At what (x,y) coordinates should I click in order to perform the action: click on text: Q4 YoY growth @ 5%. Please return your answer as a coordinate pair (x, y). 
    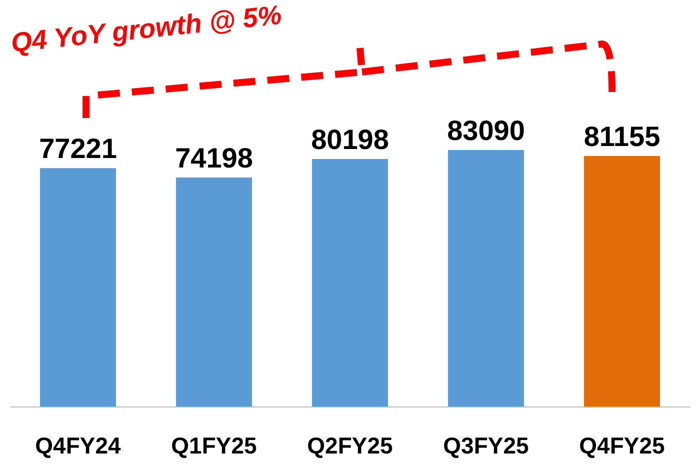
    Looking at the image, I should click on (146, 29).